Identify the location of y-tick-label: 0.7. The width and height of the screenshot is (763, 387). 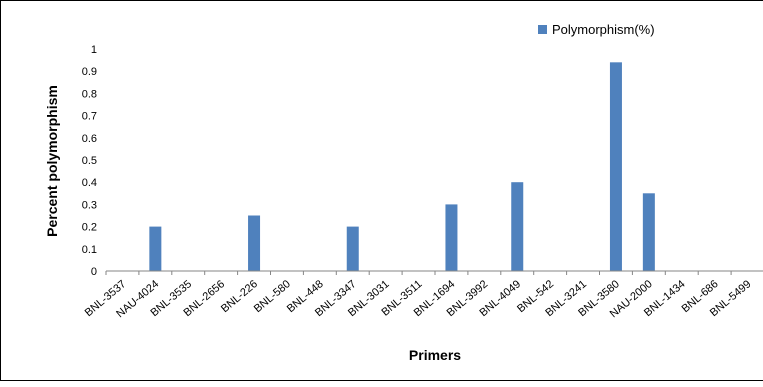
(89, 117).